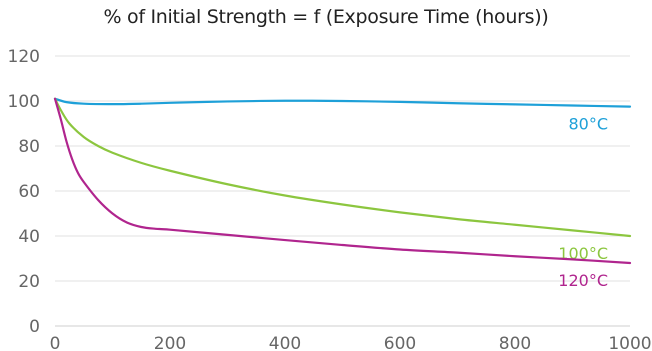  What do you see at coordinates (29, 237) in the screenshot?
I see `y-tick-label: 40` at bounding box center [29, 237].